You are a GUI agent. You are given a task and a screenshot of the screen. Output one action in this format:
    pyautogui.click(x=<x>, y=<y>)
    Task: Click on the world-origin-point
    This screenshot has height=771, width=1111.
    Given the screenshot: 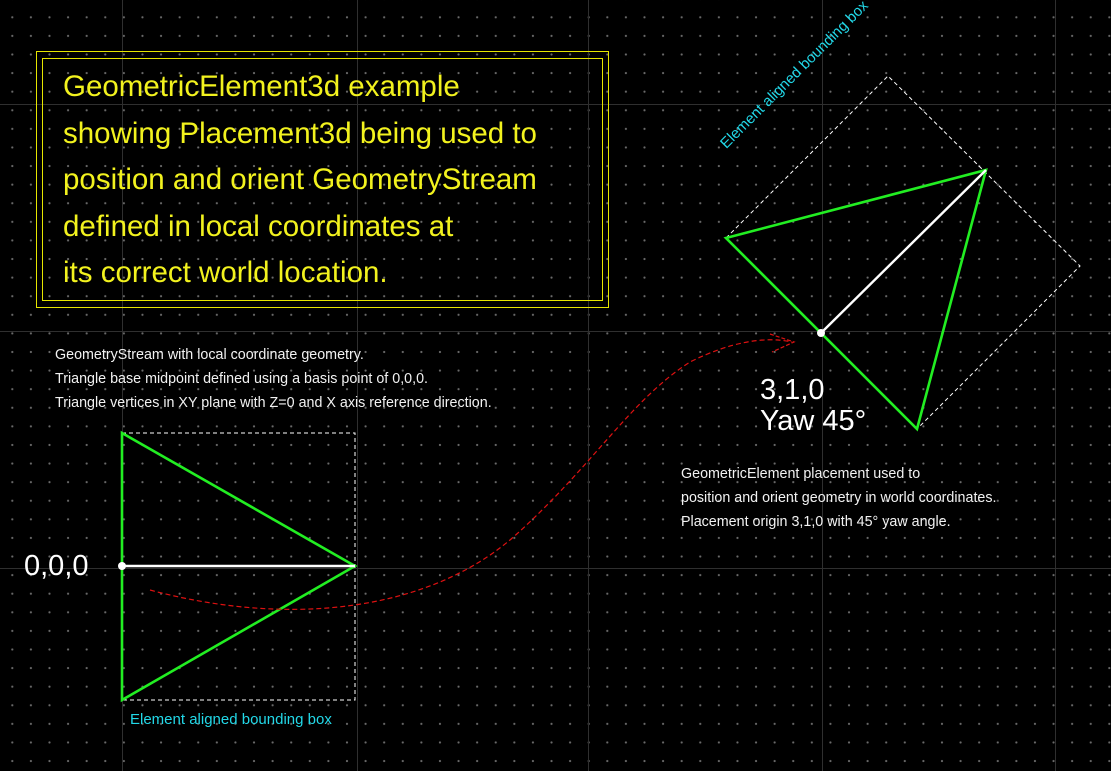 What is the action you would take?
    pyautogui.click(x=821, y=333)
    